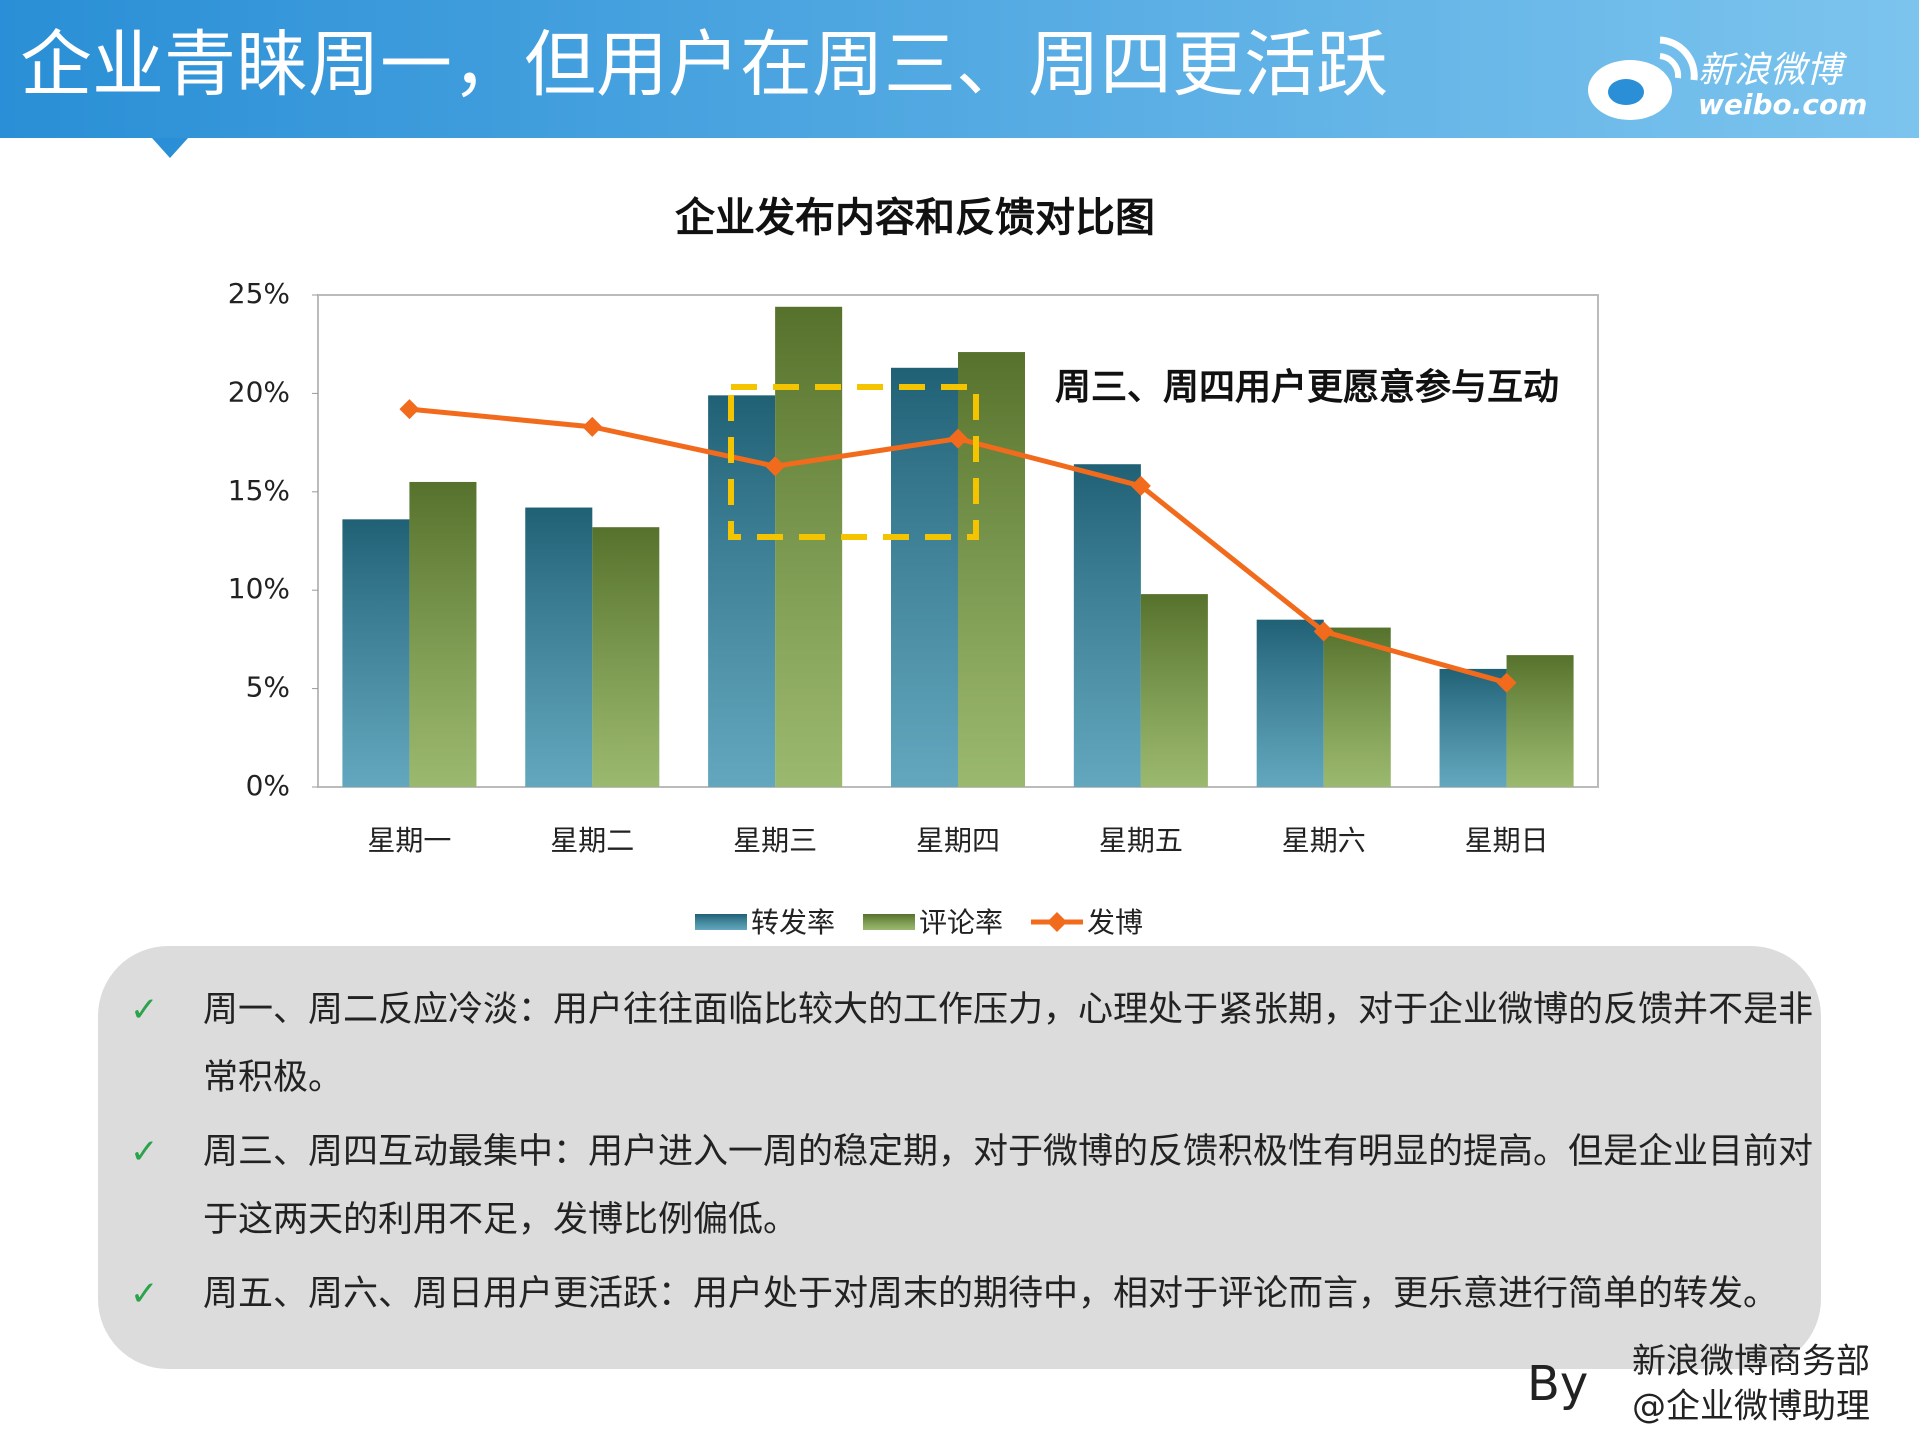 The image size is (1919, 1439). I want to click on y-tick-label: 20%, so click(259, 391).